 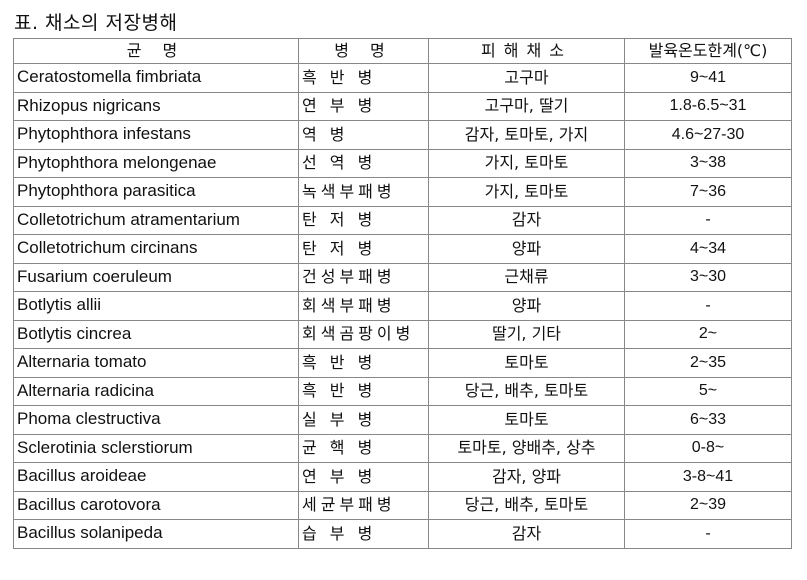 What do you see at coordinates (156, 477) in the screenshot?
I see `fungus-name-cell: Bacillus aroideae` at bounding box center [156, 477].